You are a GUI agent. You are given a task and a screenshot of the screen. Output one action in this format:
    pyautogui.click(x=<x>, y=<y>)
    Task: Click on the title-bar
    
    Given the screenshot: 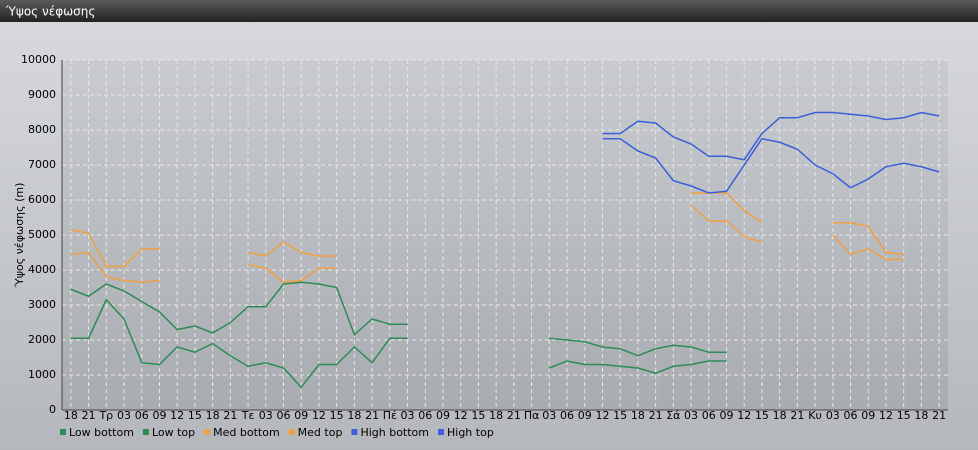 What is the action you would take?
    pyautogui.click(x=489, y=11)
    